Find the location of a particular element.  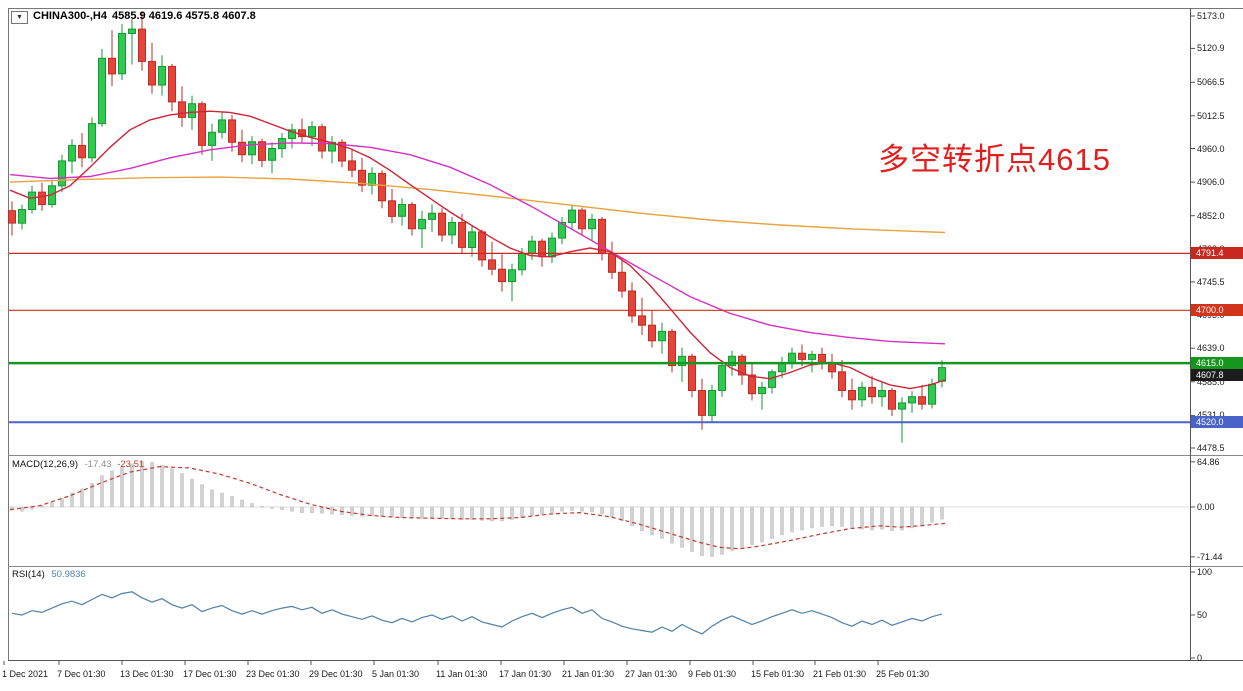

price-axis-tick: 4478.5 is located at coordinates (1211, 448).